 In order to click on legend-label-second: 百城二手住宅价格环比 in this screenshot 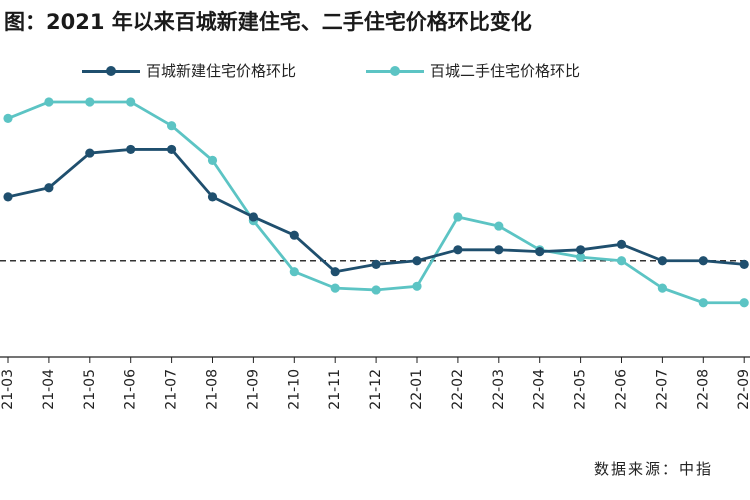, I will do `click(505, 71)`.